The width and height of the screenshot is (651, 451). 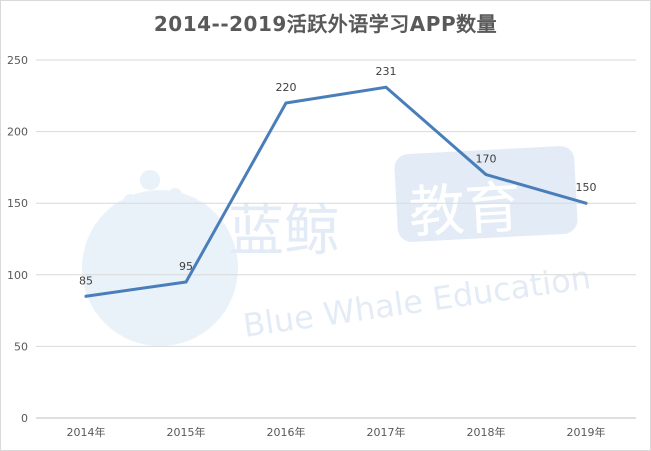 I want to click on data-label: 95, so click(x=186, y=266).